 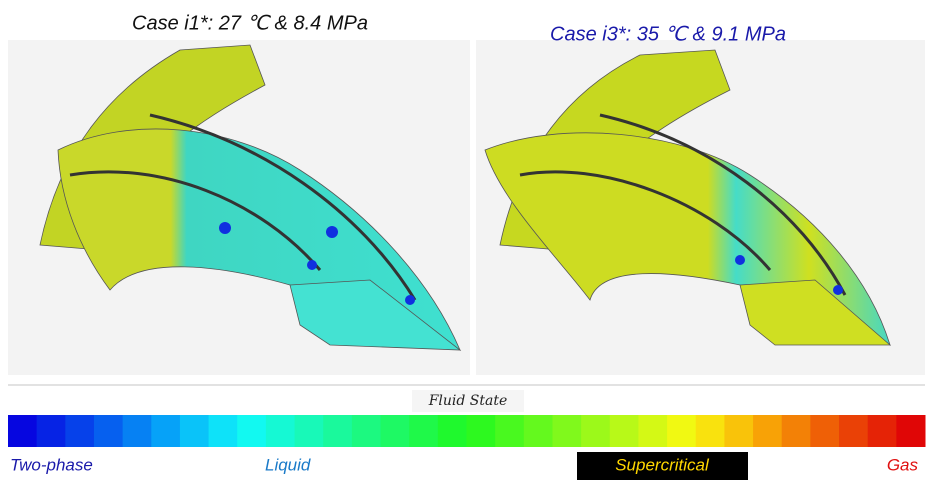 I want to click on panel-title: Case i3*: 35 ℃ & 9.1 MPa, so click(x=668, y=34).